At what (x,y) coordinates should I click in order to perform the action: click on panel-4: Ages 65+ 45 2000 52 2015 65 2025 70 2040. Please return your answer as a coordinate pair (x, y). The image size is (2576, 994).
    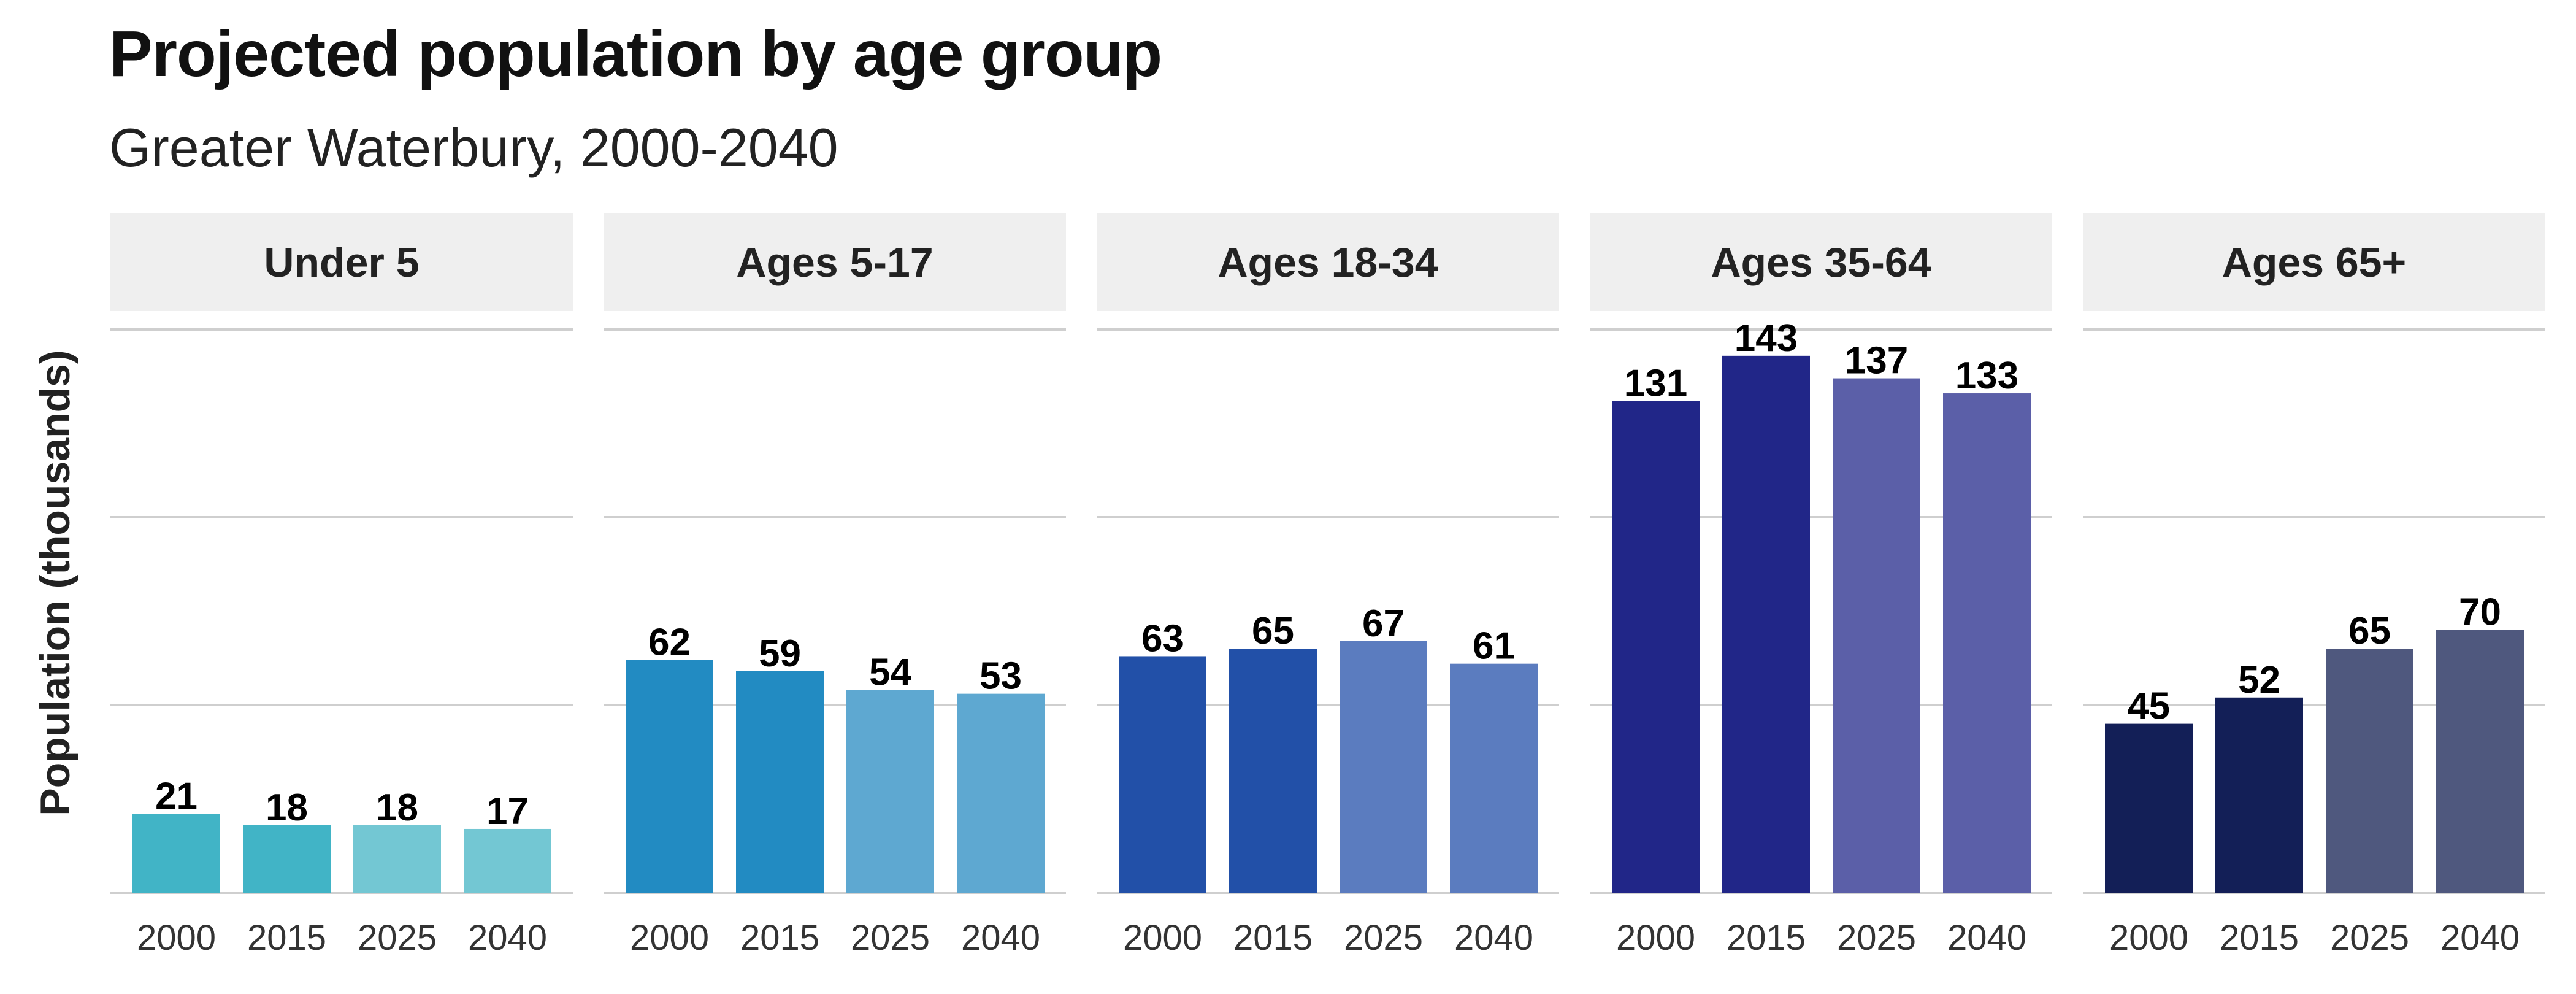
    Looking at the image, I should click on (2314, 585).